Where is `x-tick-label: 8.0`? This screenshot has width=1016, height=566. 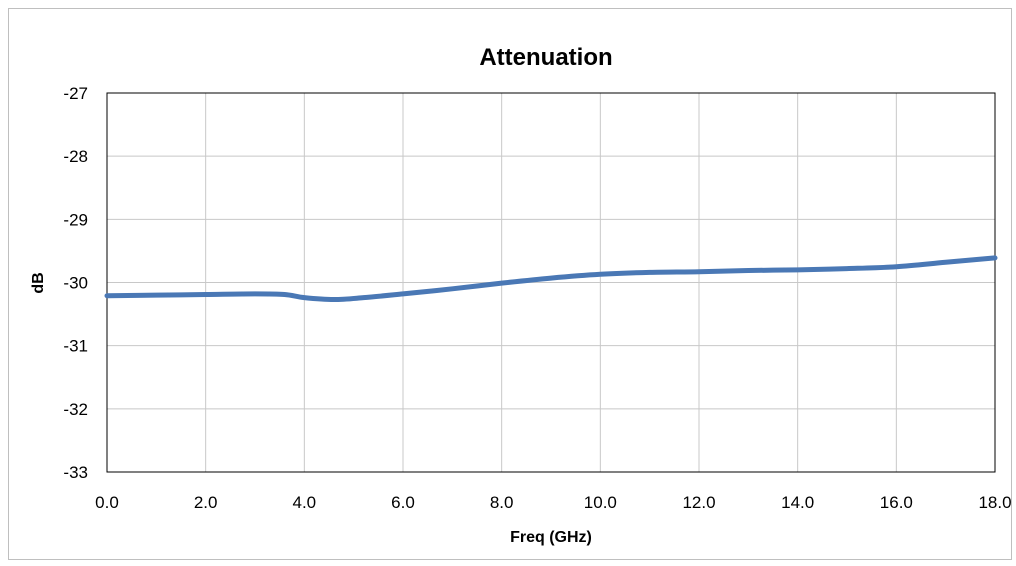
x-tick-label: 8.0 is located at coordinates (502, 502).